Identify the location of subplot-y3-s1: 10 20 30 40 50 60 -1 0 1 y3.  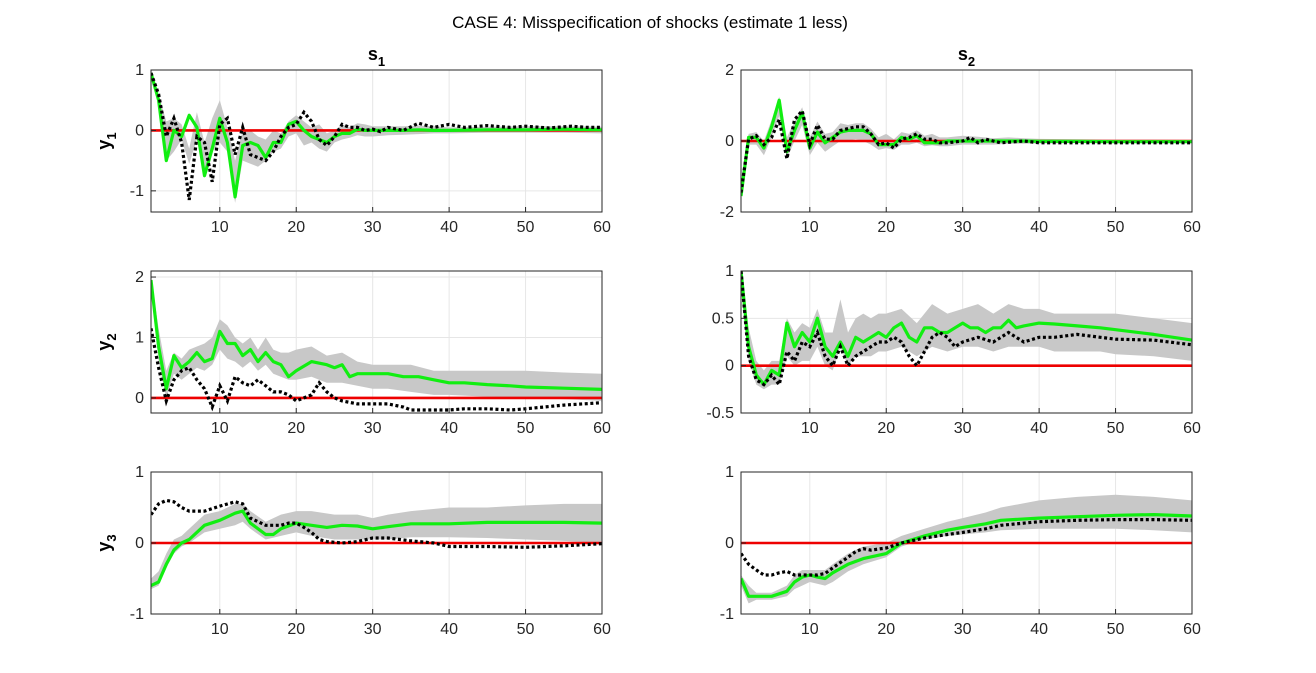
(352, 551).